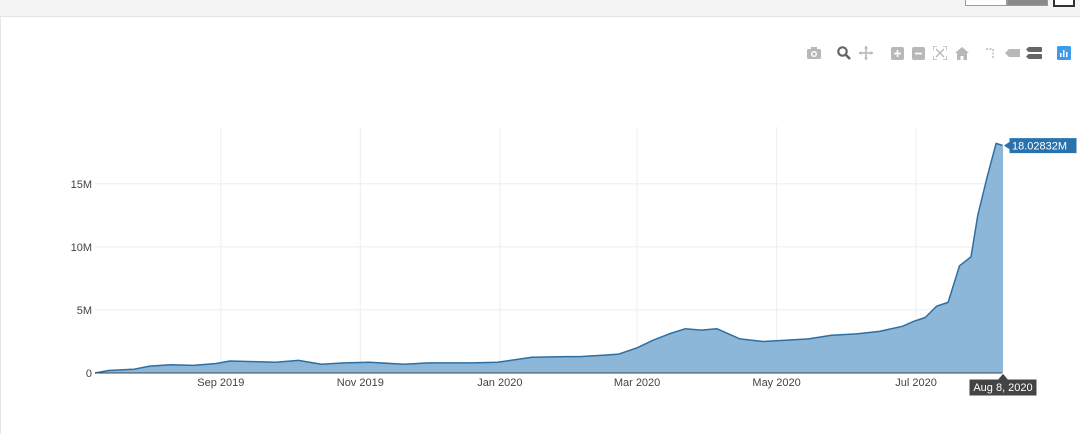 This screenshot has height=434, width=1080. I want to click on range-selector-bar, so click(540, 8).